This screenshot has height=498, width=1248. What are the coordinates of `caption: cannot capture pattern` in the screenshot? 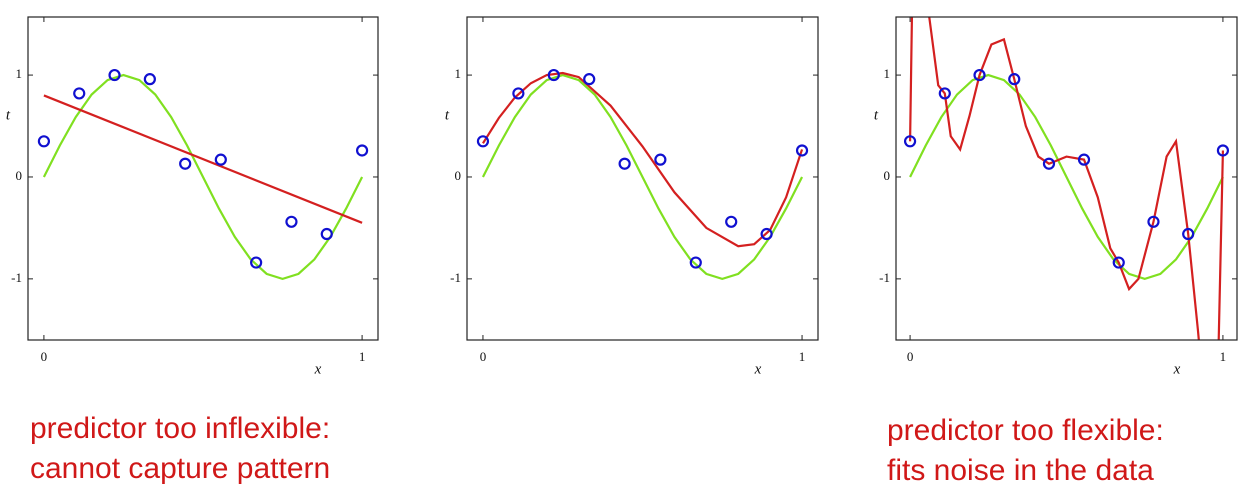 It's located at (180, 468).